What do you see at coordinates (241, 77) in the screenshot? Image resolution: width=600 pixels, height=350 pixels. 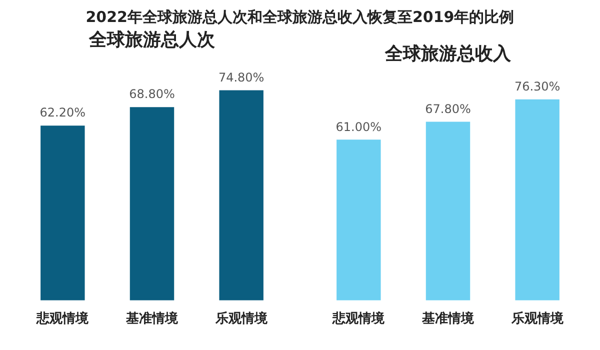 I see `data-label: 74.80%` at bounding box center [241, 77].